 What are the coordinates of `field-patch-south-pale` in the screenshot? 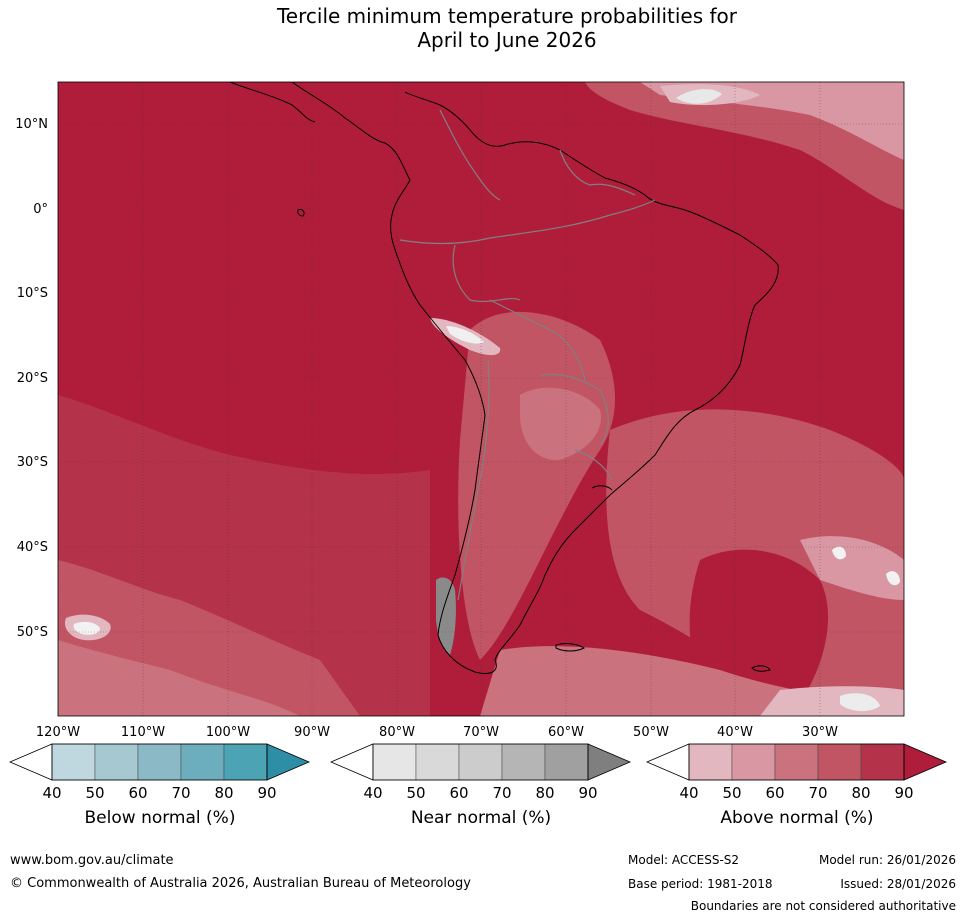 It's located at (832, 701).